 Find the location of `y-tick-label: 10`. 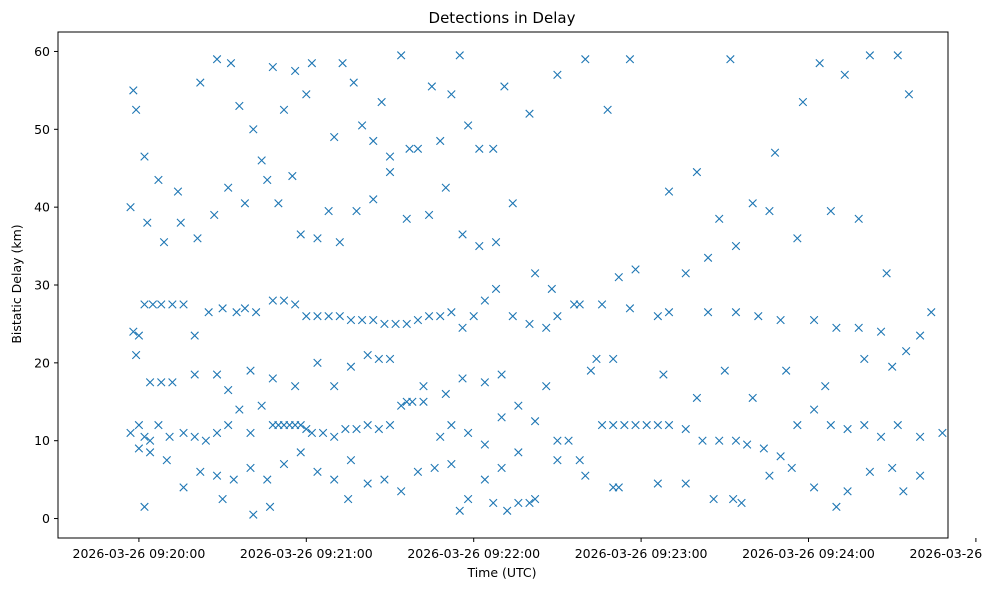

y-tick-label: 10 is located at coordinates (42, 440).